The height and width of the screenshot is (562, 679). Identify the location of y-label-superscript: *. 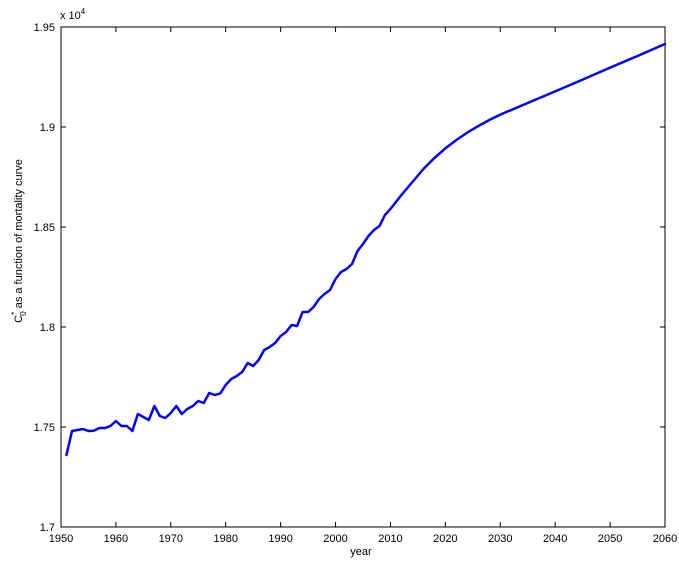
(14, 313).